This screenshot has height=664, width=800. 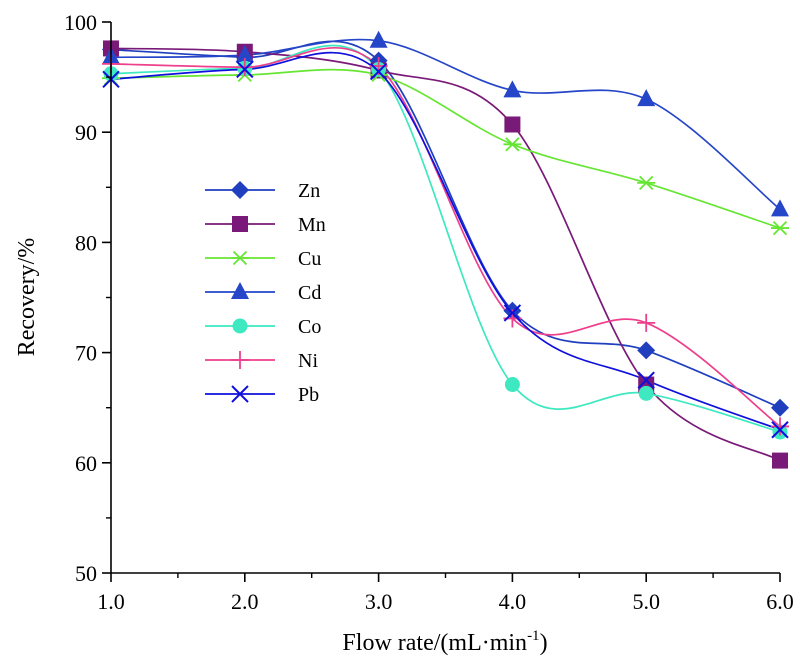 I want to click on x-tick-label: 1.0, so click(x=111, y=601).